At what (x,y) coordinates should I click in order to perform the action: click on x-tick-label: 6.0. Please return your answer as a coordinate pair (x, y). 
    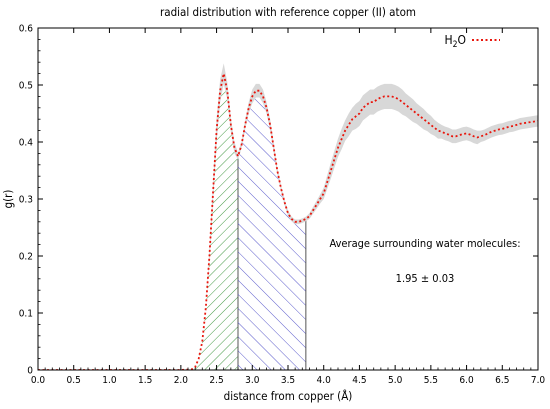
    Looking at the image, I should click on (466, 380).